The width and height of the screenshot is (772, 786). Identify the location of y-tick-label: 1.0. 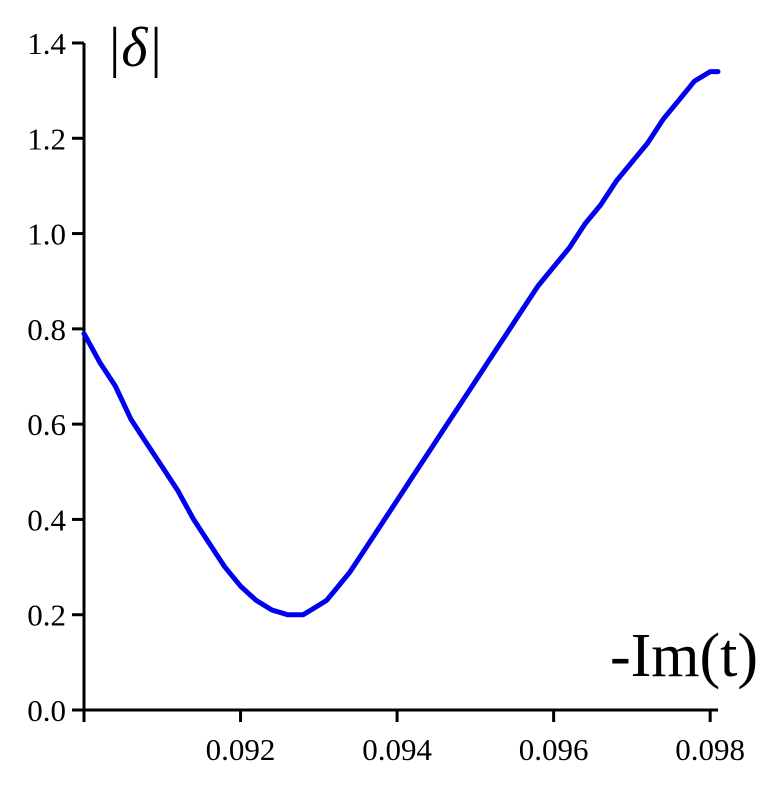
(46, 234).